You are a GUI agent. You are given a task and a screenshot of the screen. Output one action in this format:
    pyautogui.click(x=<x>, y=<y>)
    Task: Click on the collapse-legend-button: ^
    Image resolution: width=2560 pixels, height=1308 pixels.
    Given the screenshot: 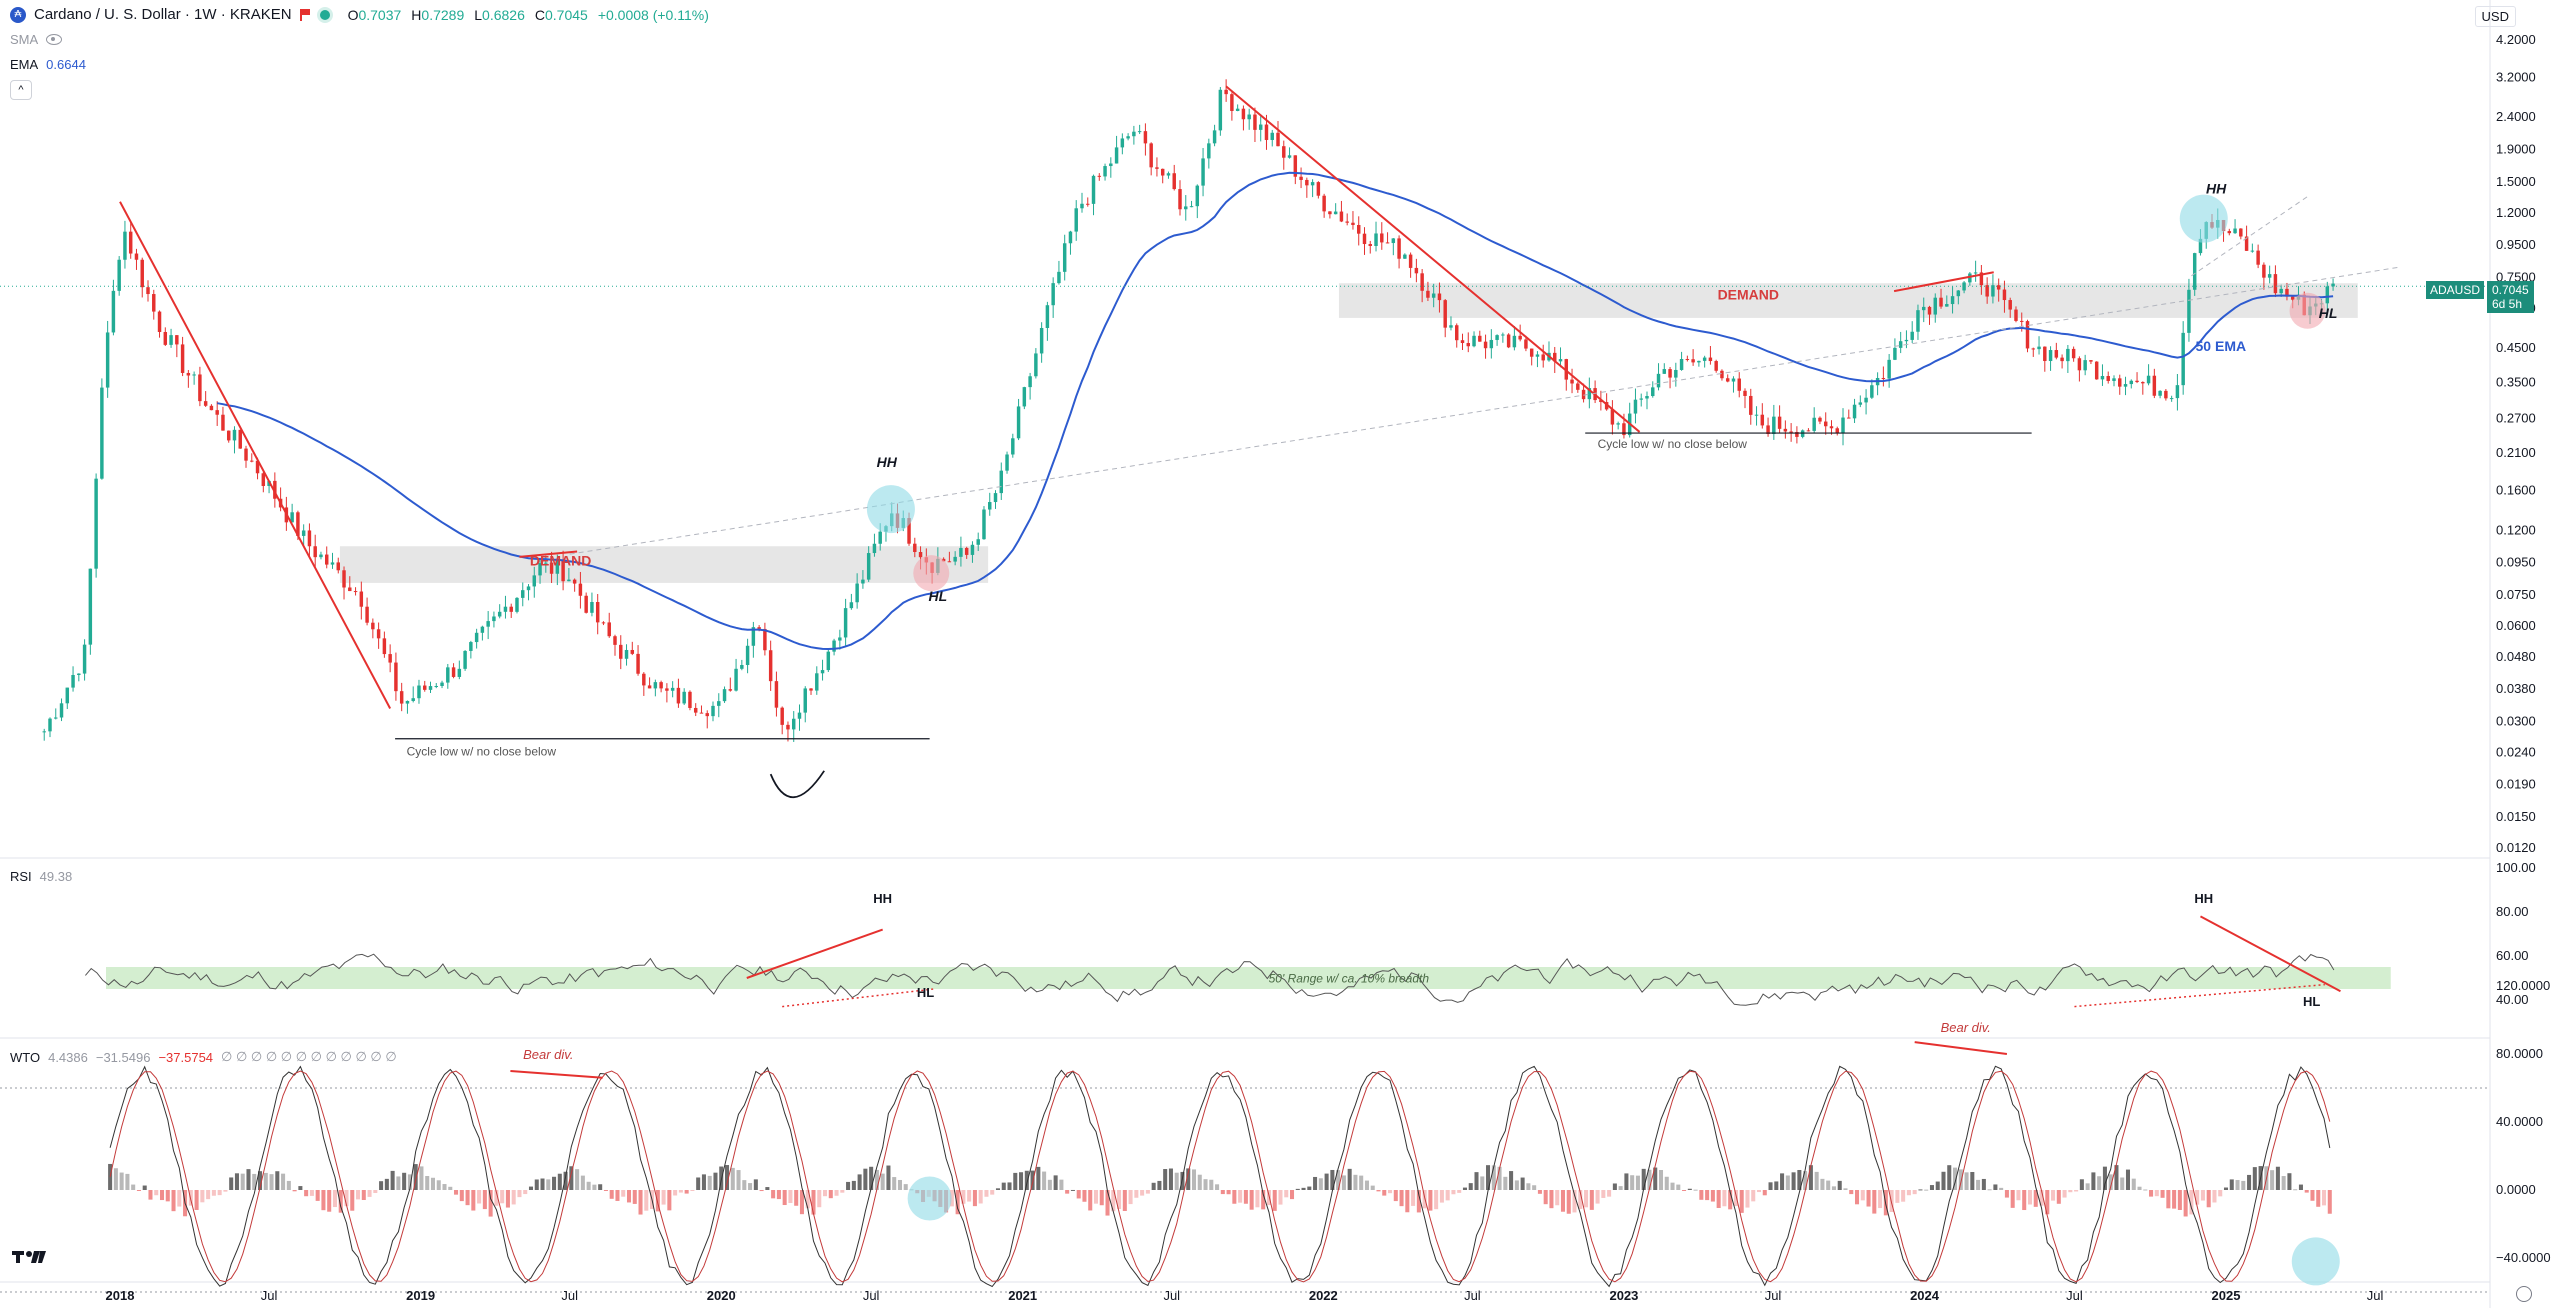 What is the action you would take?
    pyautogui.click(x=21, y=90)
    